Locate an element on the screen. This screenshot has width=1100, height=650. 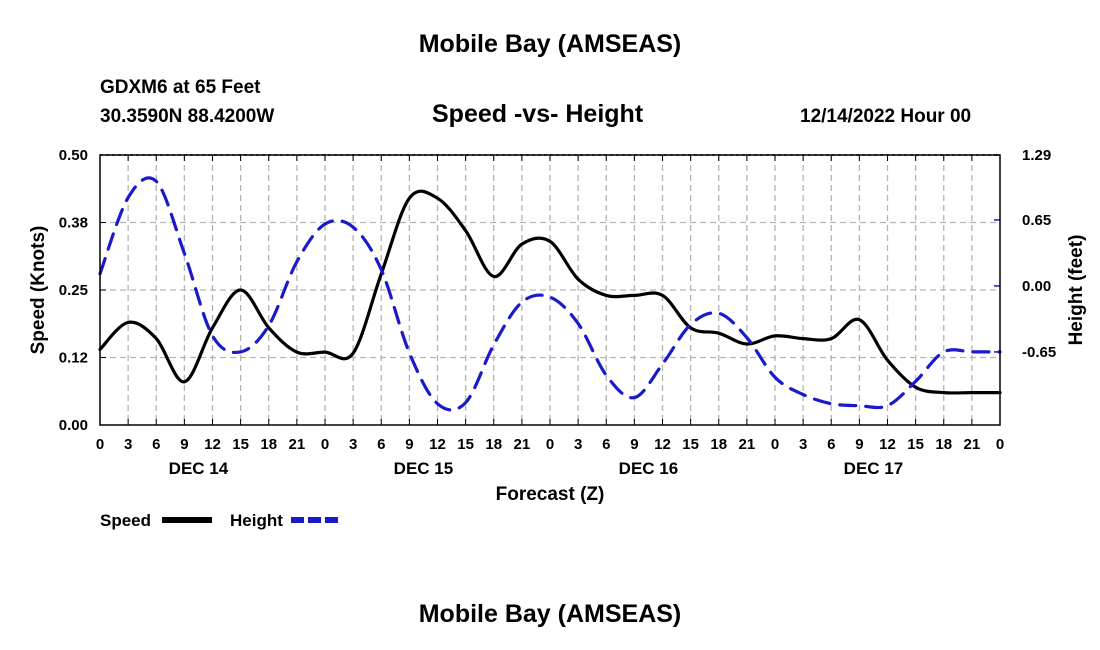
day-label: DEC 16 is located at coordinates (649, 468).